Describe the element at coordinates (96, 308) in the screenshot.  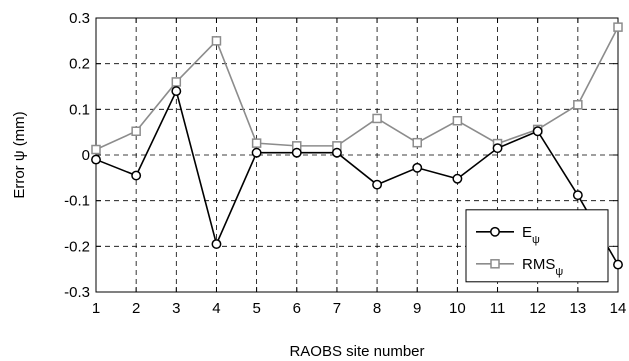
I see `x-tick-label: 1` at that location.